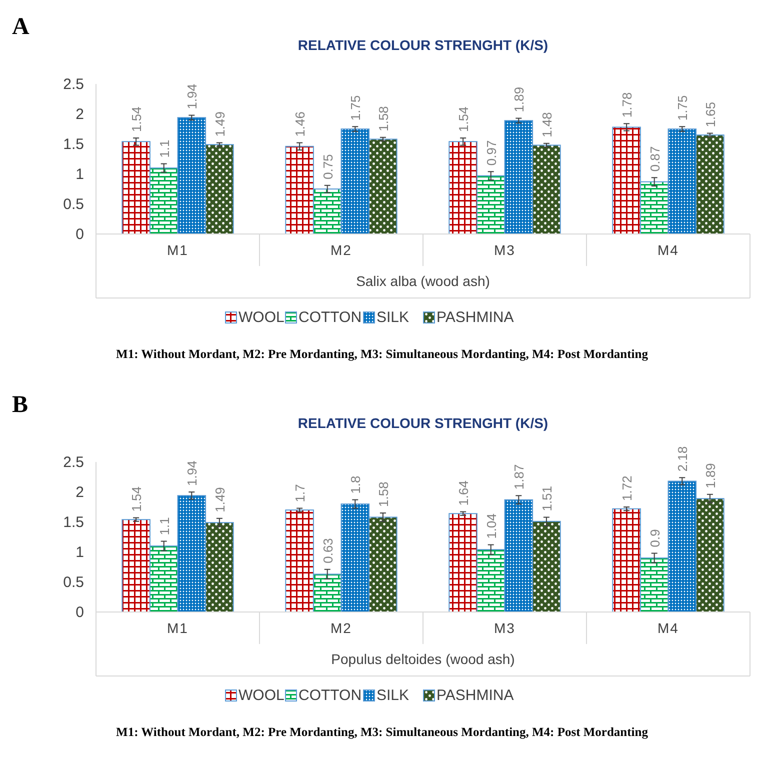 The height and width of the screenshot is (781, 764). Describe the element at coordinates (423, 281) in the screenshot. I see `x-axis-title: Salix alba (wood ash)` at that location.